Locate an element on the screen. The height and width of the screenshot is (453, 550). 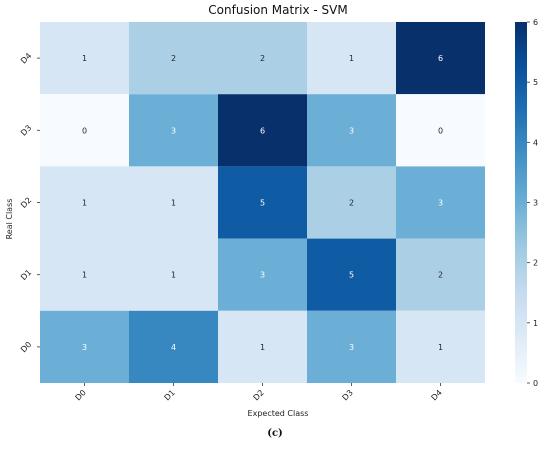
heatmap-cell-D2-D2 is located at coordinates (262, 202).